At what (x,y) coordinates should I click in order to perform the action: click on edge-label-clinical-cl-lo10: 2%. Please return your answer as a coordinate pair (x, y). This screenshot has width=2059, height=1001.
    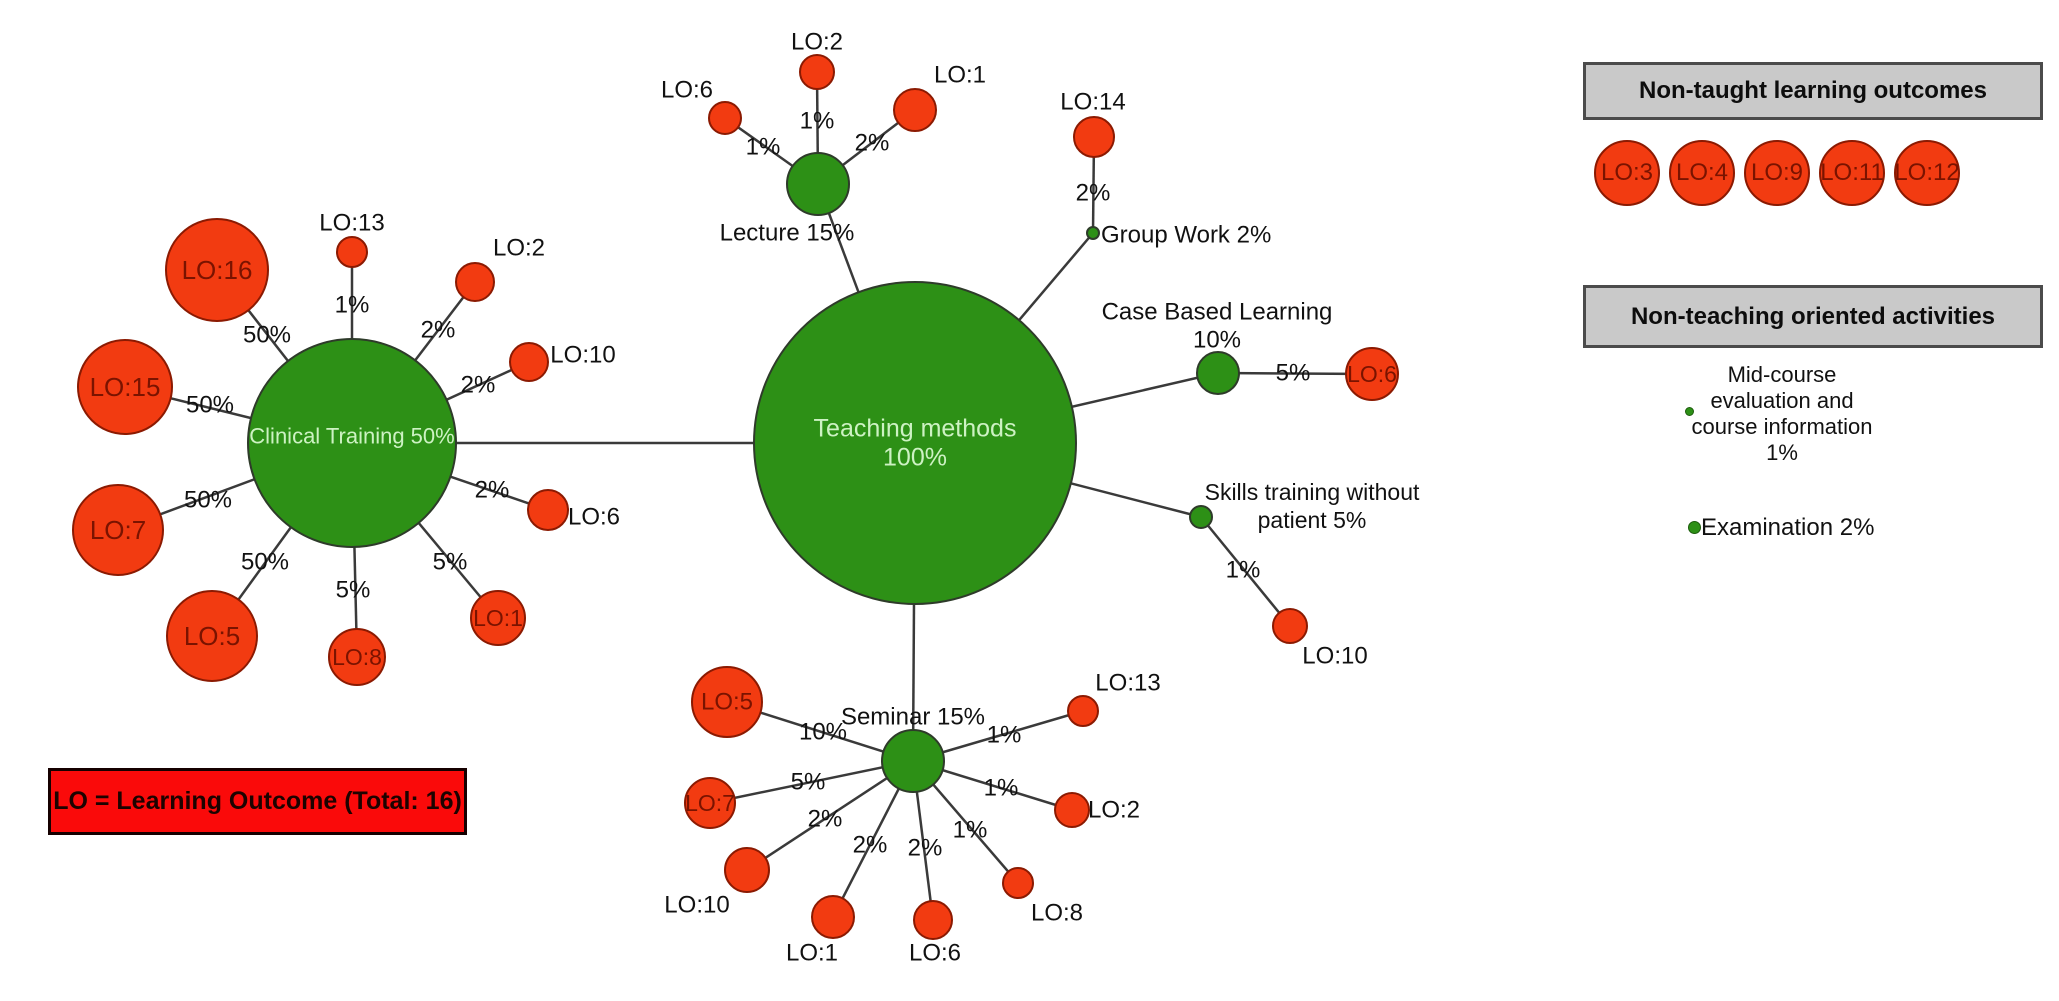
    Looking at the image, I should click on (478, 385).